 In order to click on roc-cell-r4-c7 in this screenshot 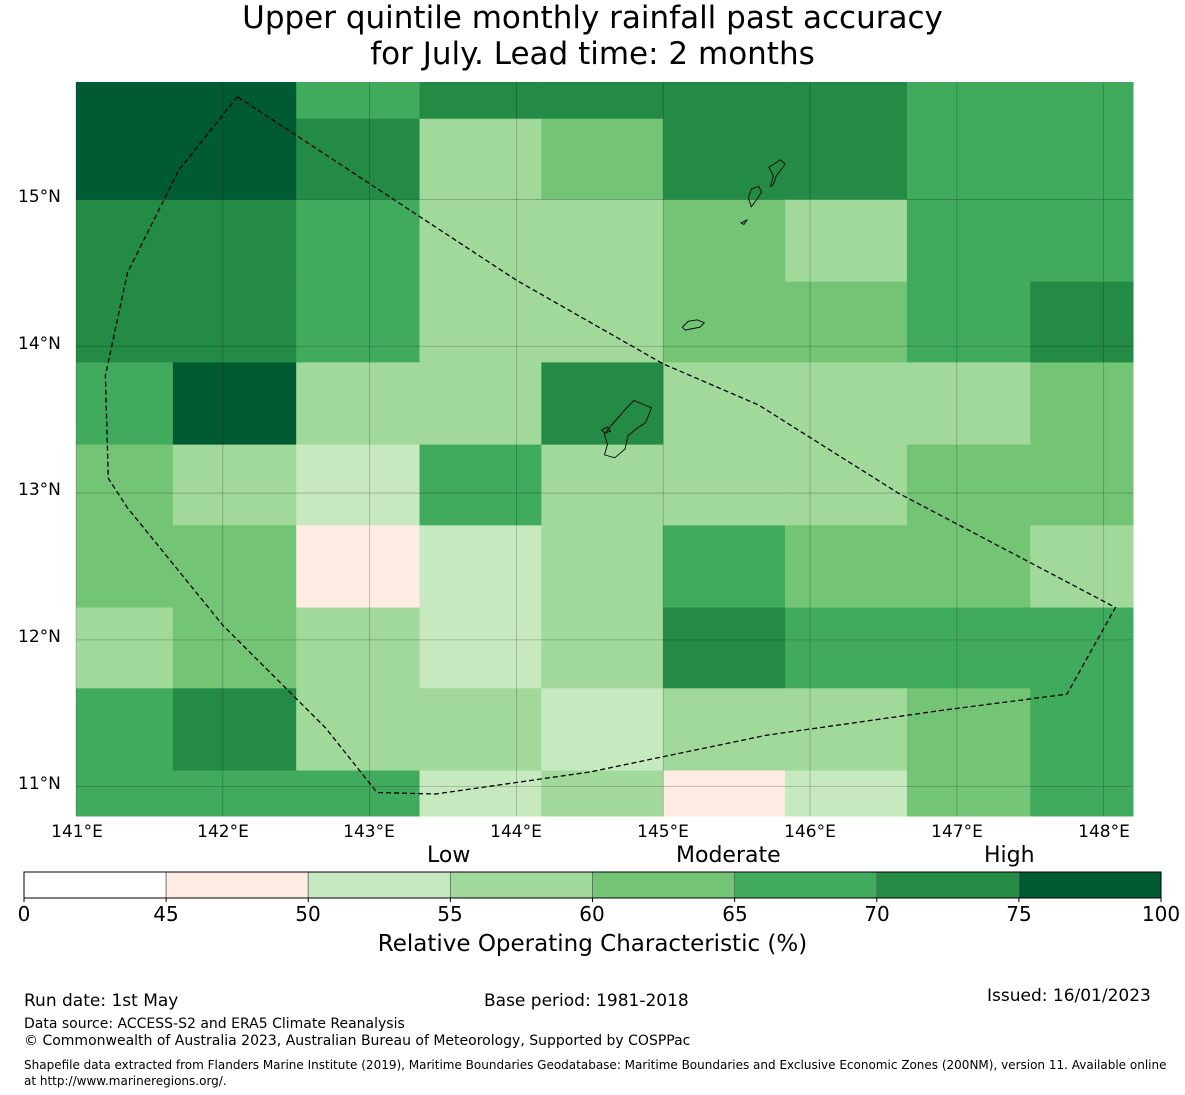, I will do `click(968, 404)`.